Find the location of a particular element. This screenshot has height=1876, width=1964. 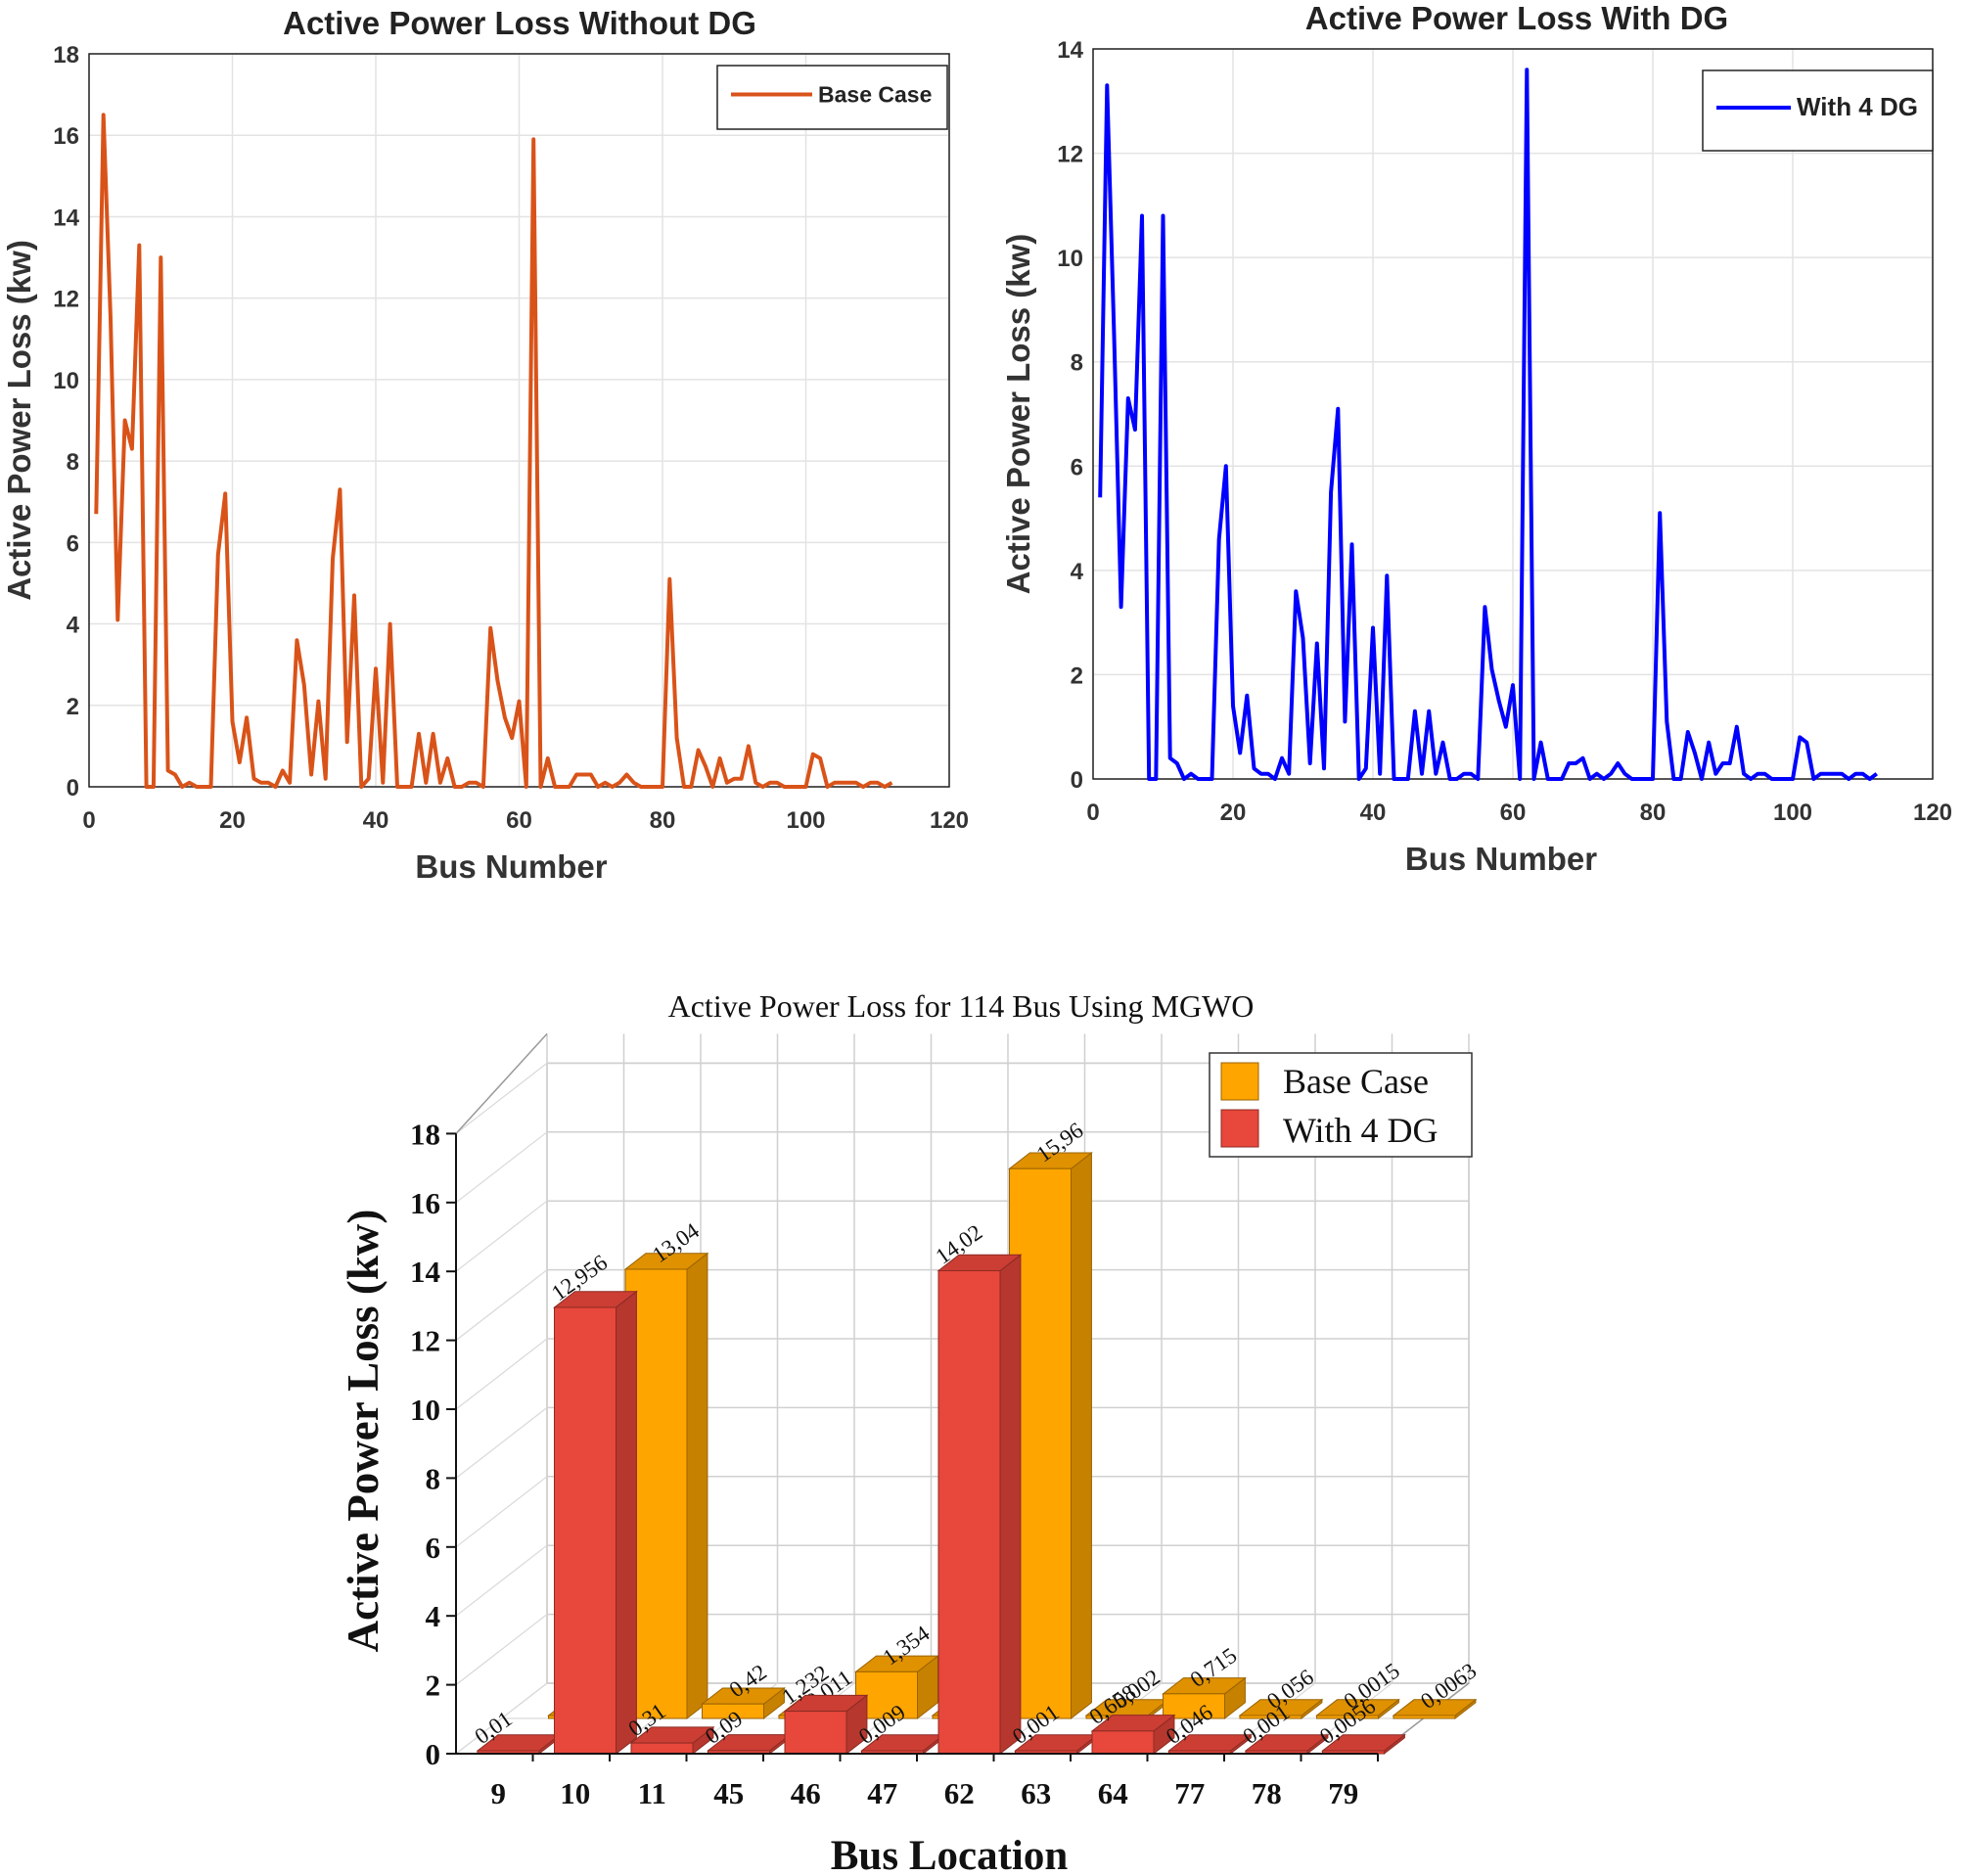

x-axis-label: Bus Location is located at coordinates (950, 1854).